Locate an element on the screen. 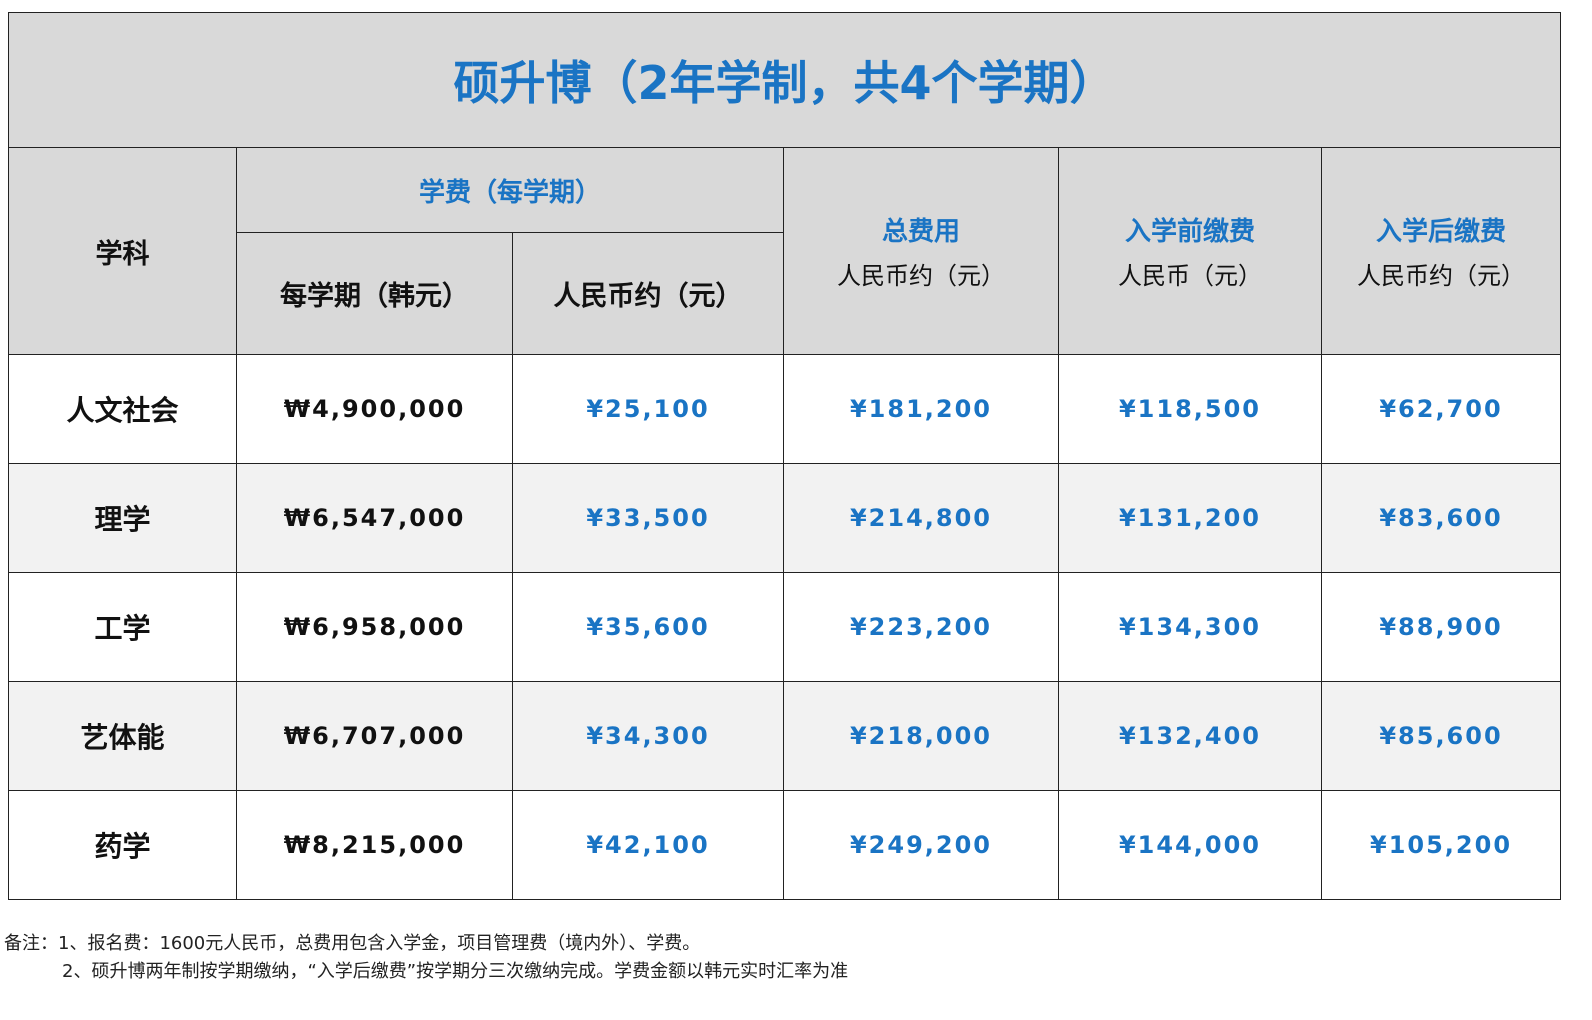 This screenshot has height=1020, width=1592. krw-cell: ₩4,900,000 is located at coordinates (374, 409).